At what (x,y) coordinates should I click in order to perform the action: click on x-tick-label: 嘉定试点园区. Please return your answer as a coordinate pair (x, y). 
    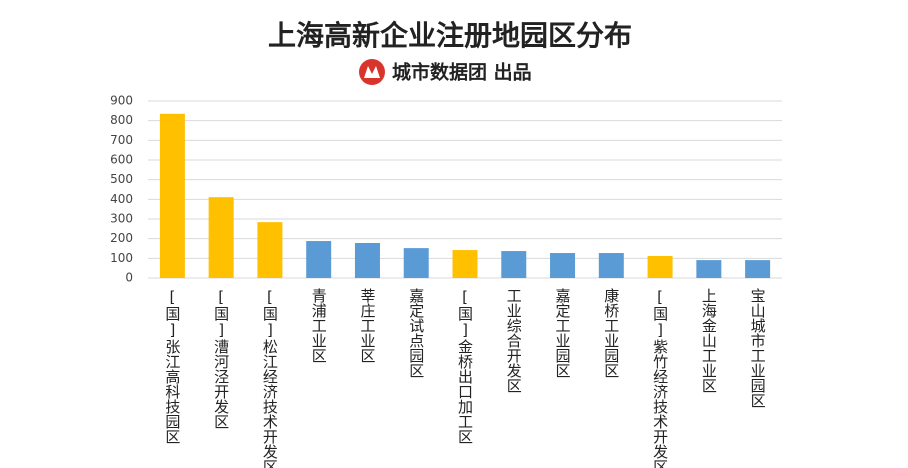
    Looking at the image, I should click on (416, 333).